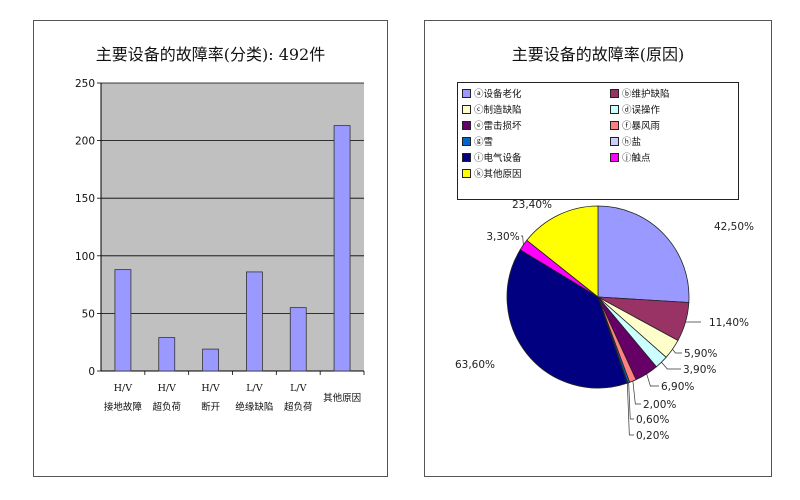 The image size is (800, 500). What do you see at coordinates (632, 142) in the screenshot?
I see `legend-label: ⓗ盐` at bounding box center [632, 142].